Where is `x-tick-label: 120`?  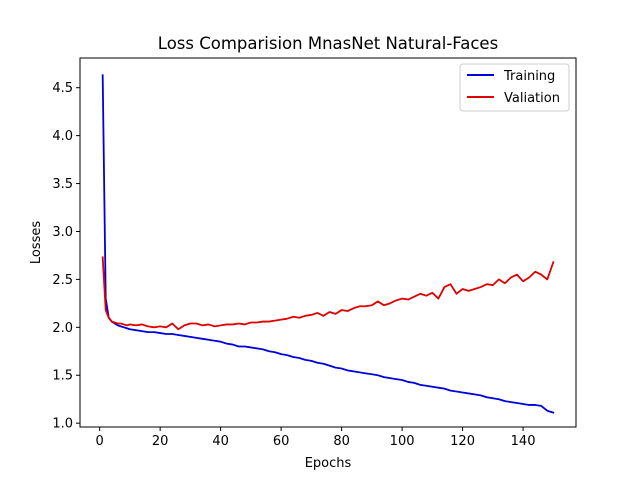 x-tick-label: 120 is located at coordinates (462, 441).